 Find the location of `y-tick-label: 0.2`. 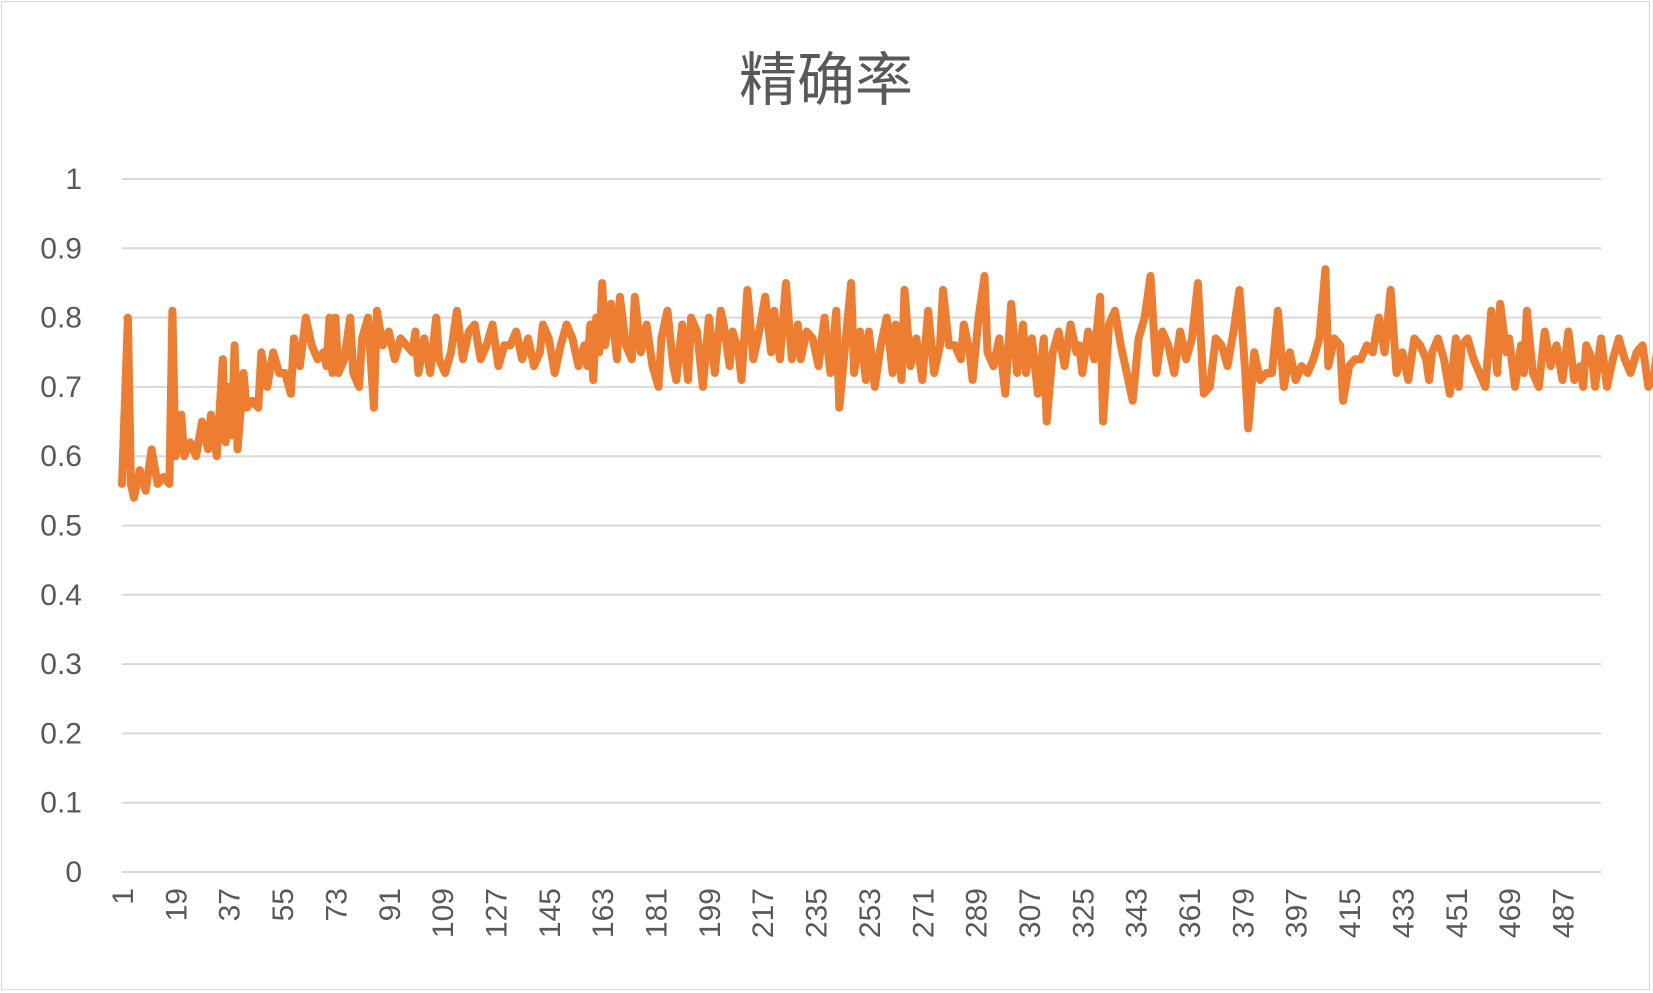

y-tick-label: 0.2 is located at coordinates (61, 733).